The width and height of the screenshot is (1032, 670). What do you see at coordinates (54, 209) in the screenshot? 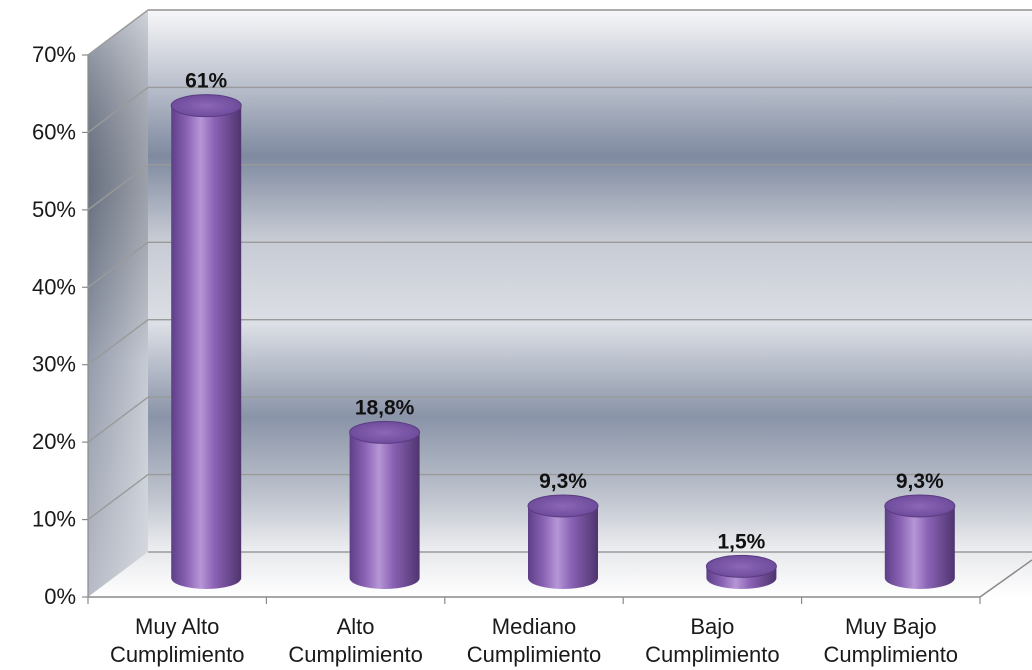
I see `y-tick-label: 50%` at bounding box center [54, 209].